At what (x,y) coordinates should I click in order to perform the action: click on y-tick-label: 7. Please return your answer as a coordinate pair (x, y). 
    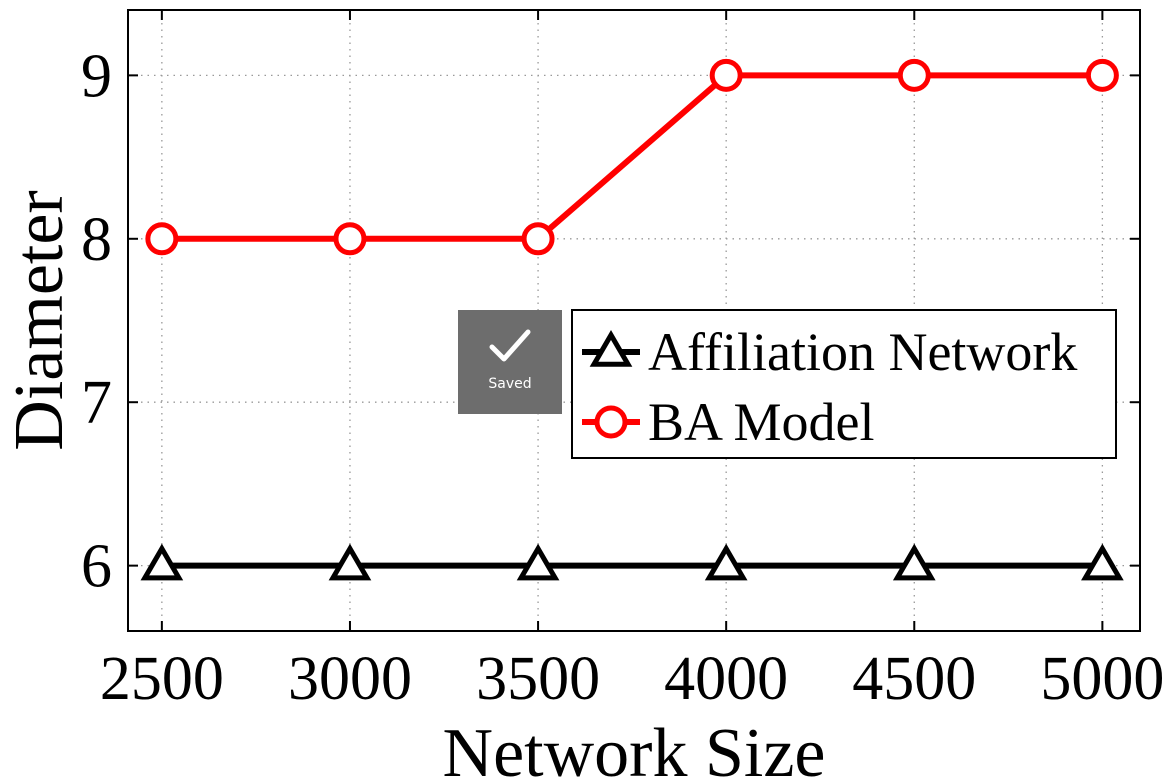
    Looking at the image, I should click on (96, 403).